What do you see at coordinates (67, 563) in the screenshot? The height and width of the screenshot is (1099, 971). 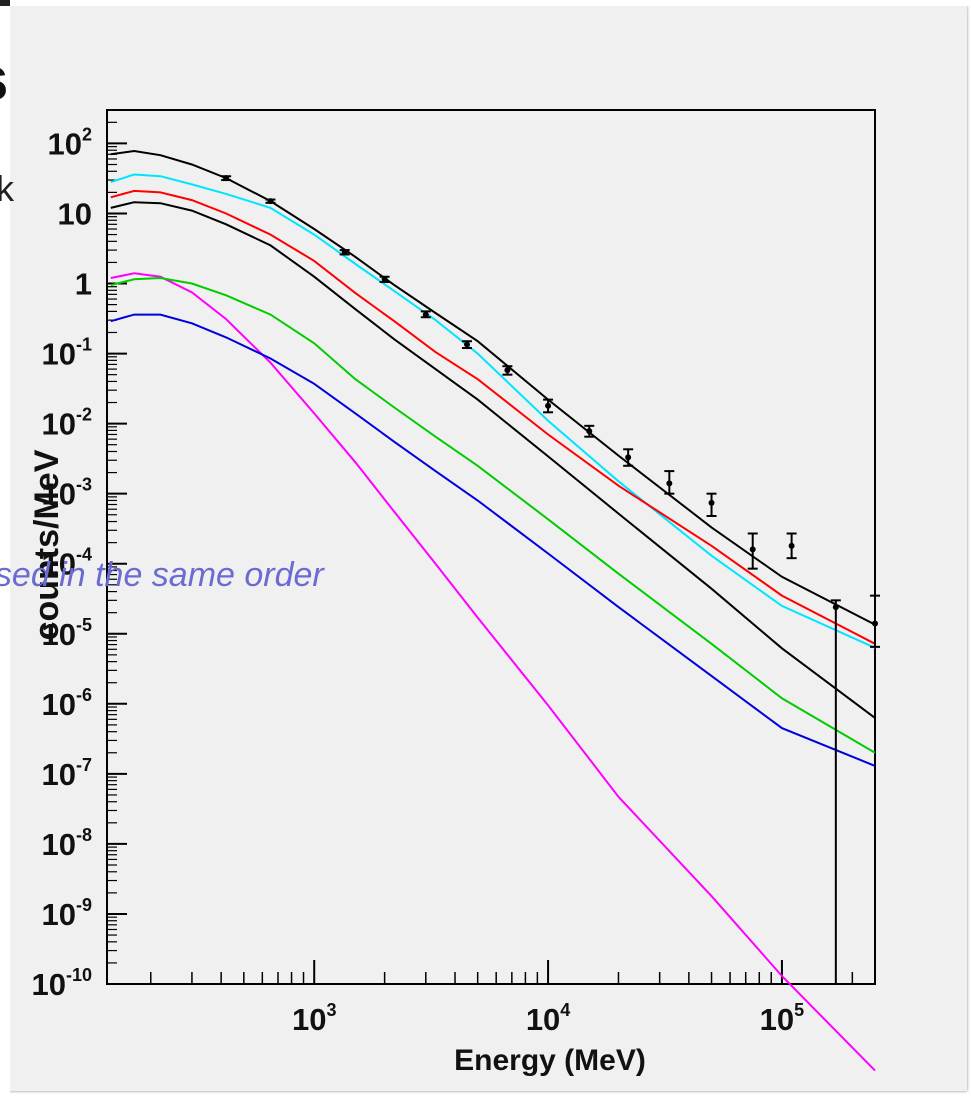 I see `y-tick-label: 10⁻⁴` at bounding box center [67, 563].